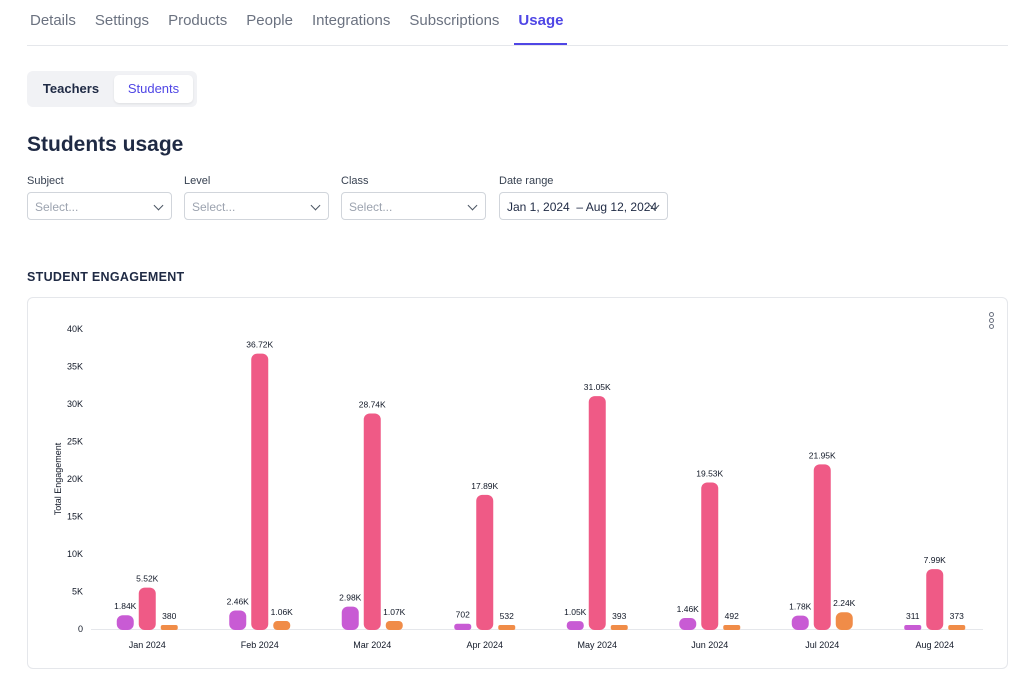 The height and width of the screenshot is (687, 1024). I want to click on students-toggle-button: Students, so click(153, 89).